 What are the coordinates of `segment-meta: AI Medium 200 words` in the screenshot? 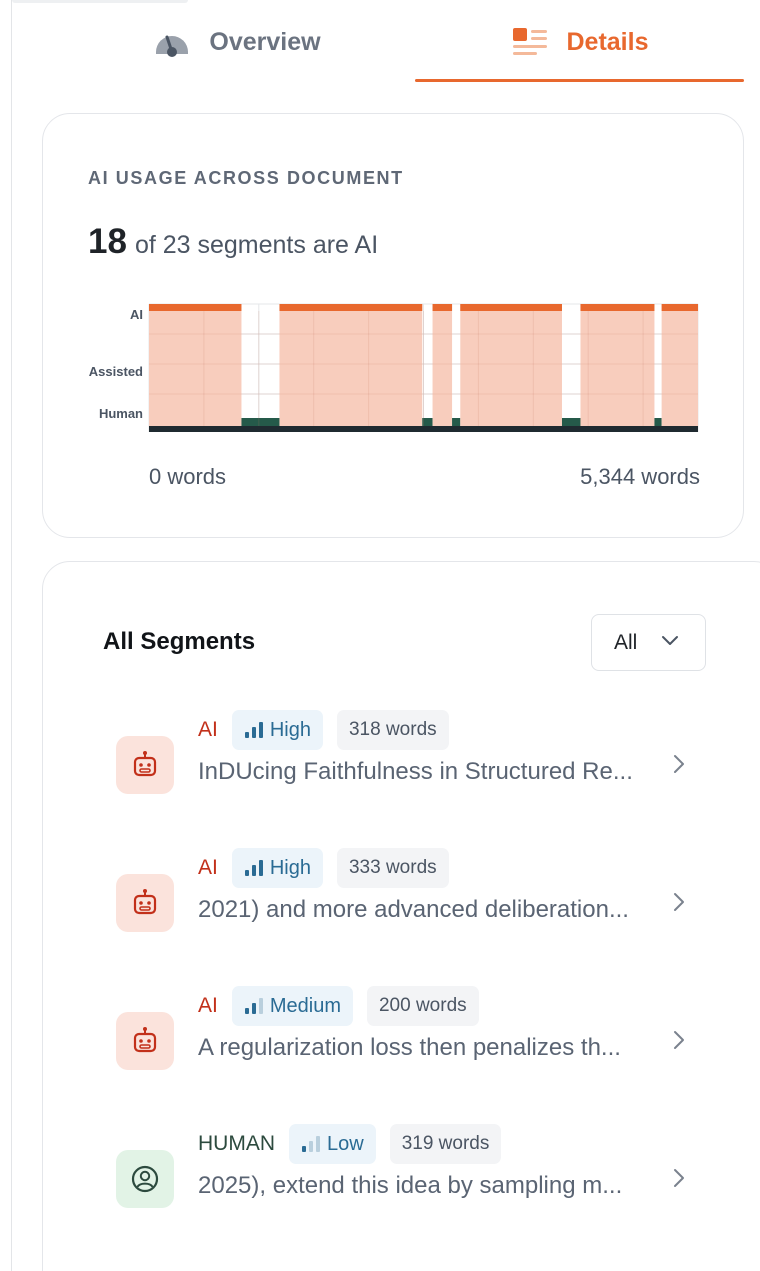 It's located at (338, 1006).